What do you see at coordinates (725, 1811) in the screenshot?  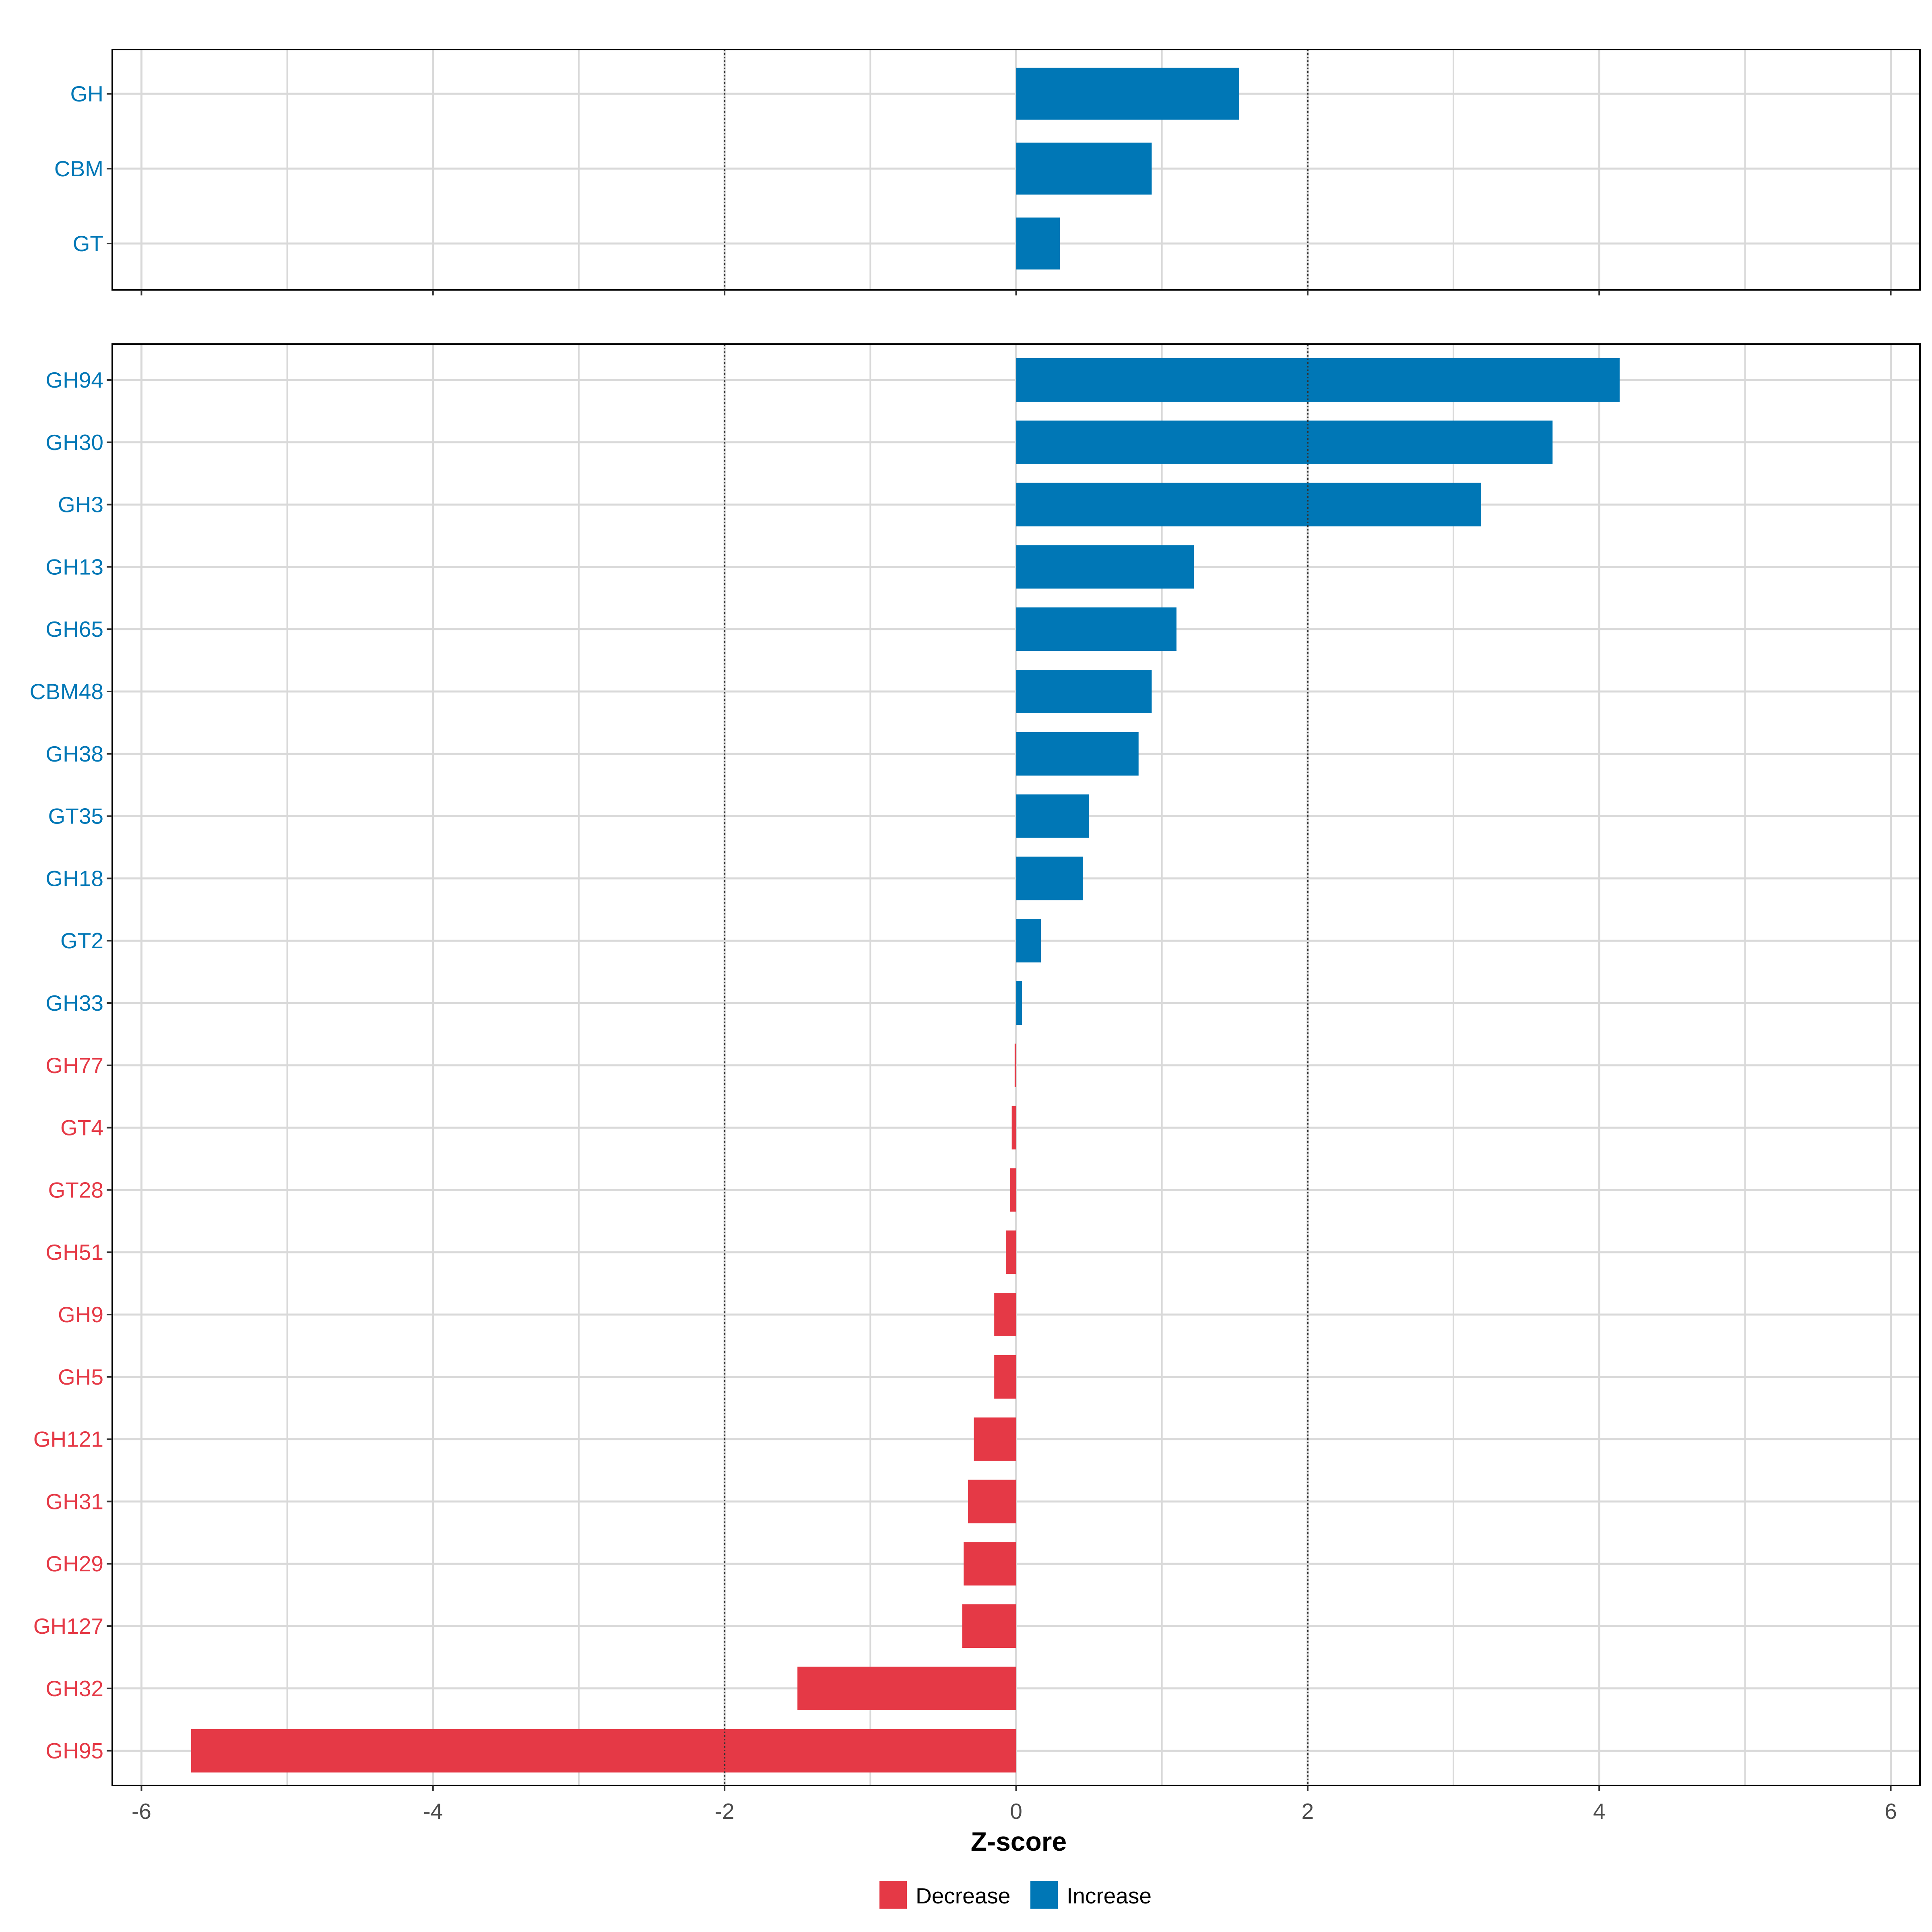 I see `x-tick-label: -2` at bounding box center [725, 1811].